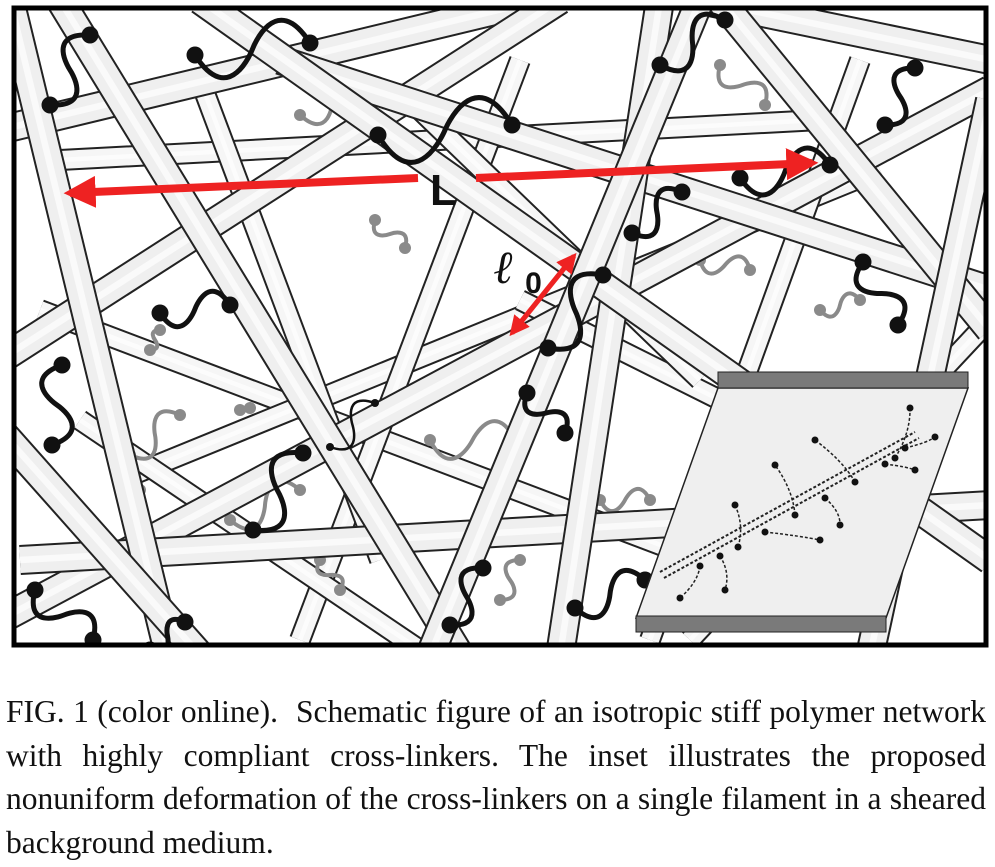 The image size is (995, 867). Describe the element at coordinates (352, 425) in the screenshot. I see `loose-crosslinker` at that location.